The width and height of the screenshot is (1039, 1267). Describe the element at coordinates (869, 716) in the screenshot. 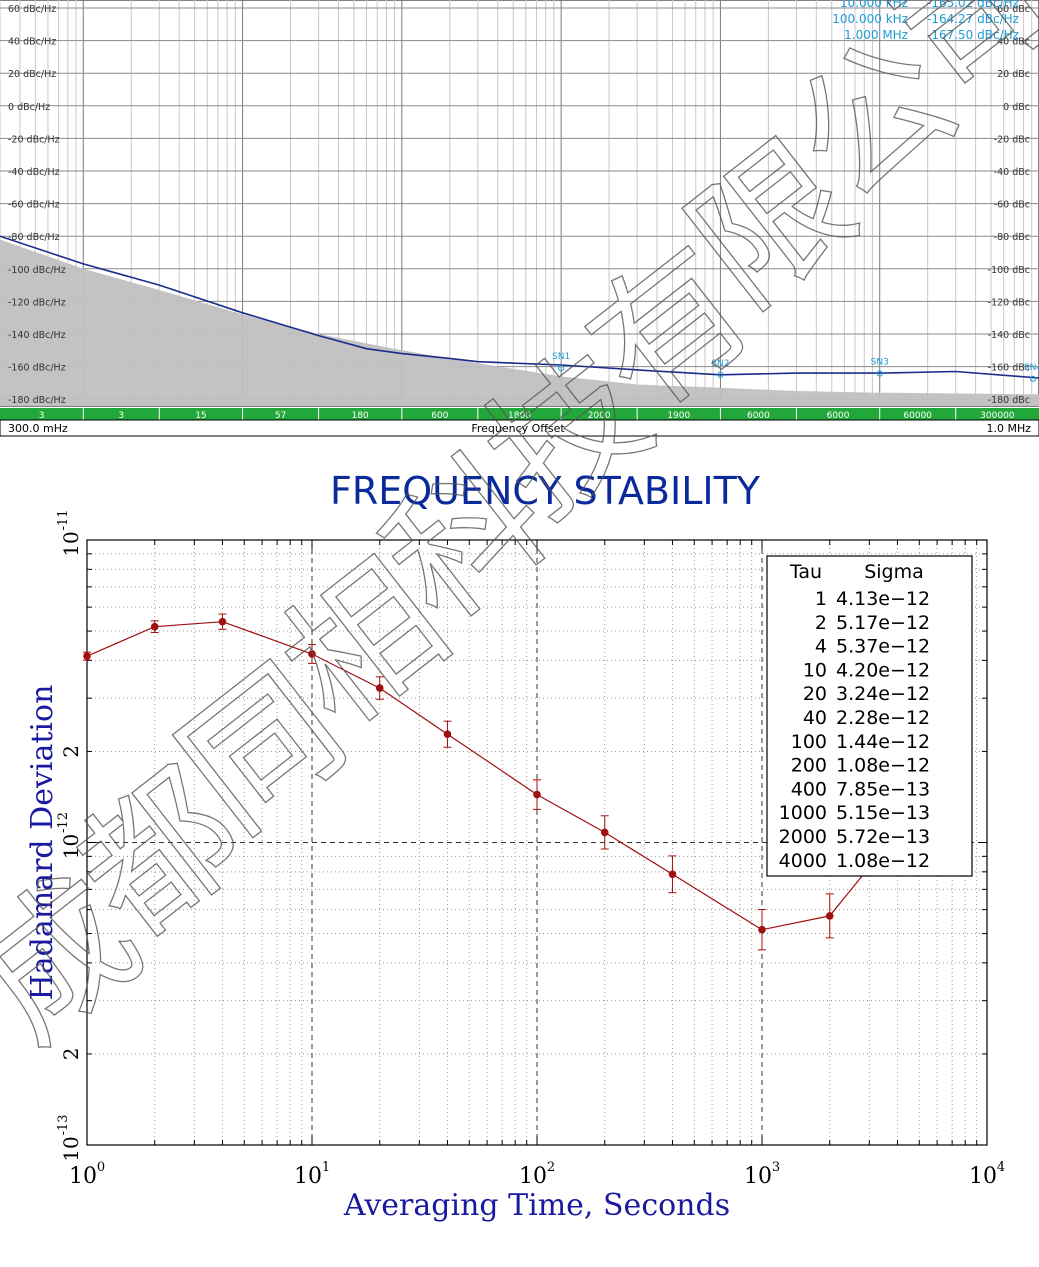

I see `sigma-table-box` at that location.